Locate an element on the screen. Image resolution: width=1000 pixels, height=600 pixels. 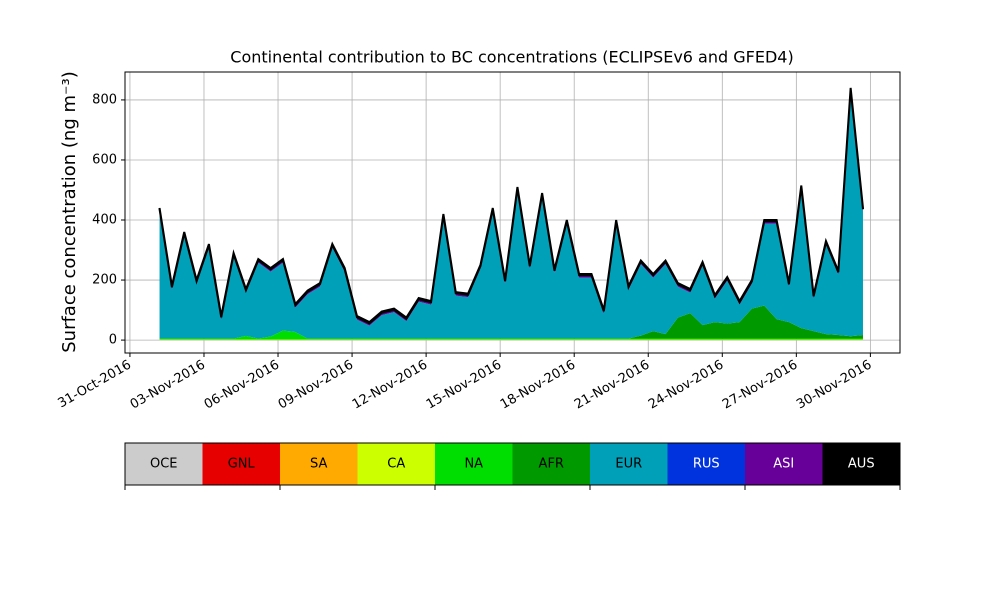
legend-label: AUS is located at coordinates (861, 464).